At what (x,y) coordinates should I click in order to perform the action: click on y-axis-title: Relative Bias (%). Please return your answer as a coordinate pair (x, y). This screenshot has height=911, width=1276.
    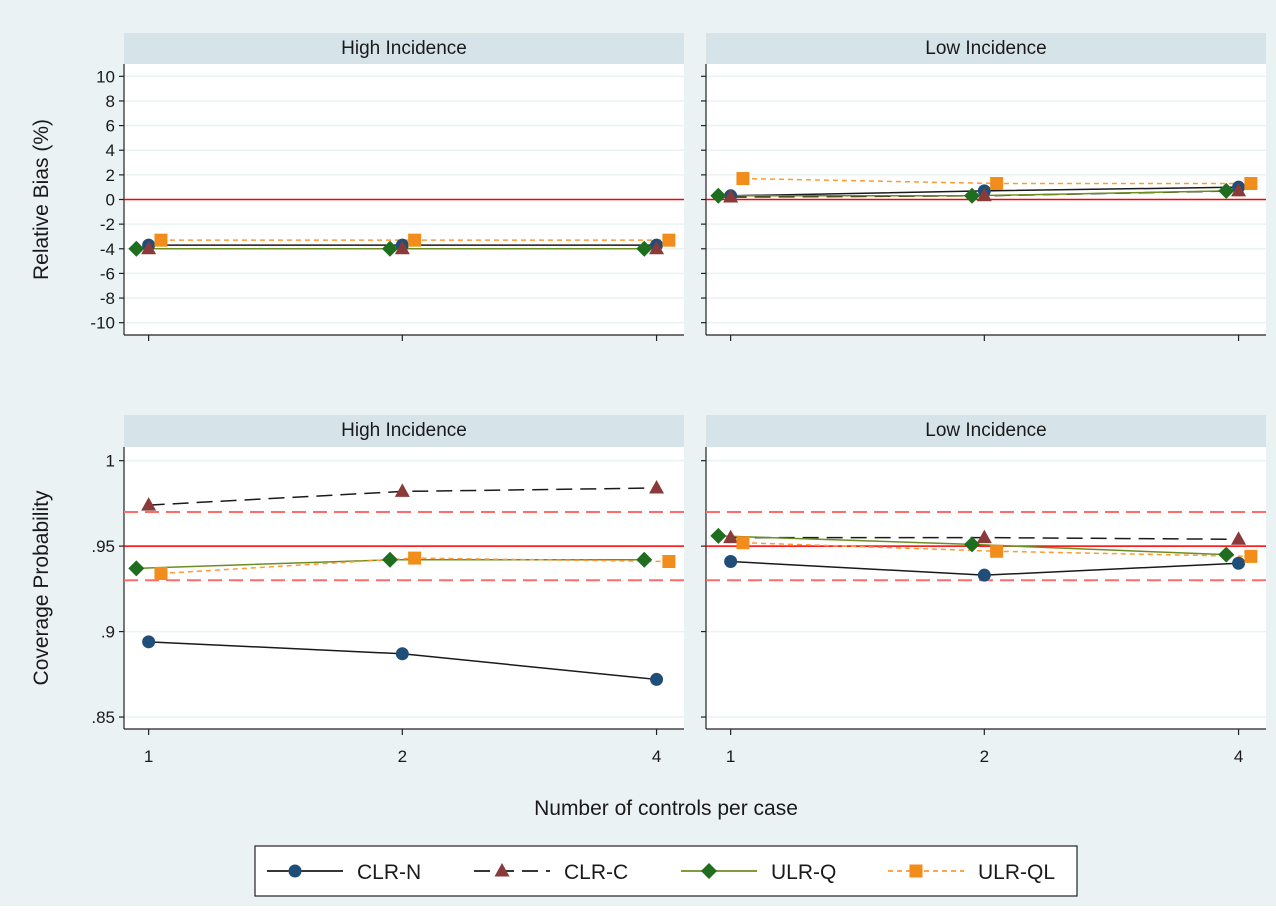
    Looking at the image, I should click on (41, 199).